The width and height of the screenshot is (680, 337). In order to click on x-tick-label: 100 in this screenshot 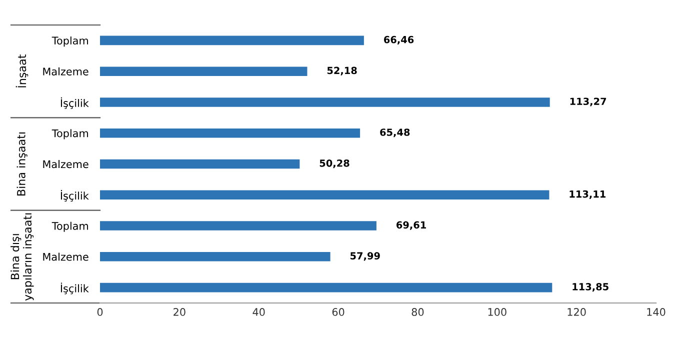, I will do `click(497, 312)`.